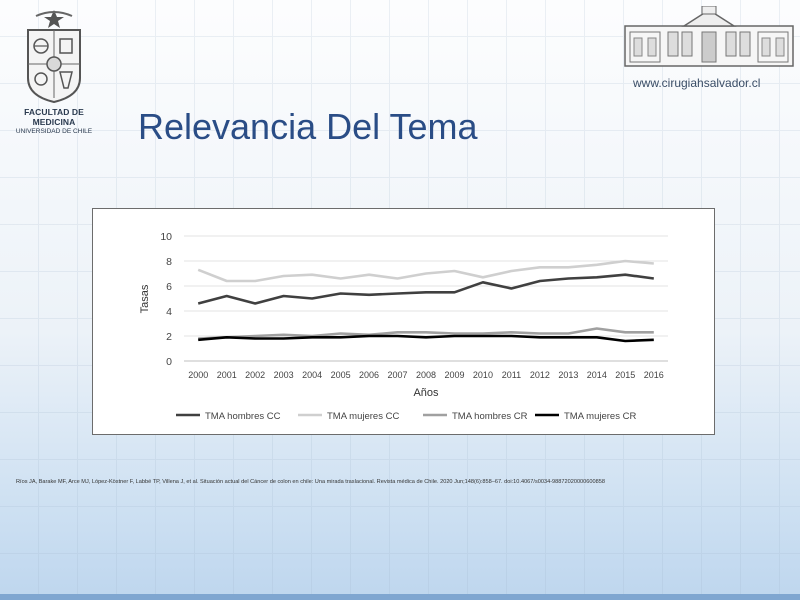 Image resolution: width=800 pixels, height=600 pixels. What do you see at coordinates (398, 375) in the screenshot?
I see `x-tick-label: 2007` at bounding box center [398, 375].